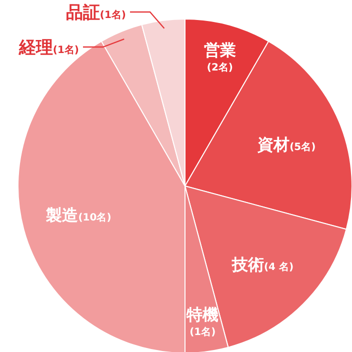  What do you see at coordinates (35, 48) in the screenshot?
I see `slice-label: 経理` at bounding box center [35, 48].